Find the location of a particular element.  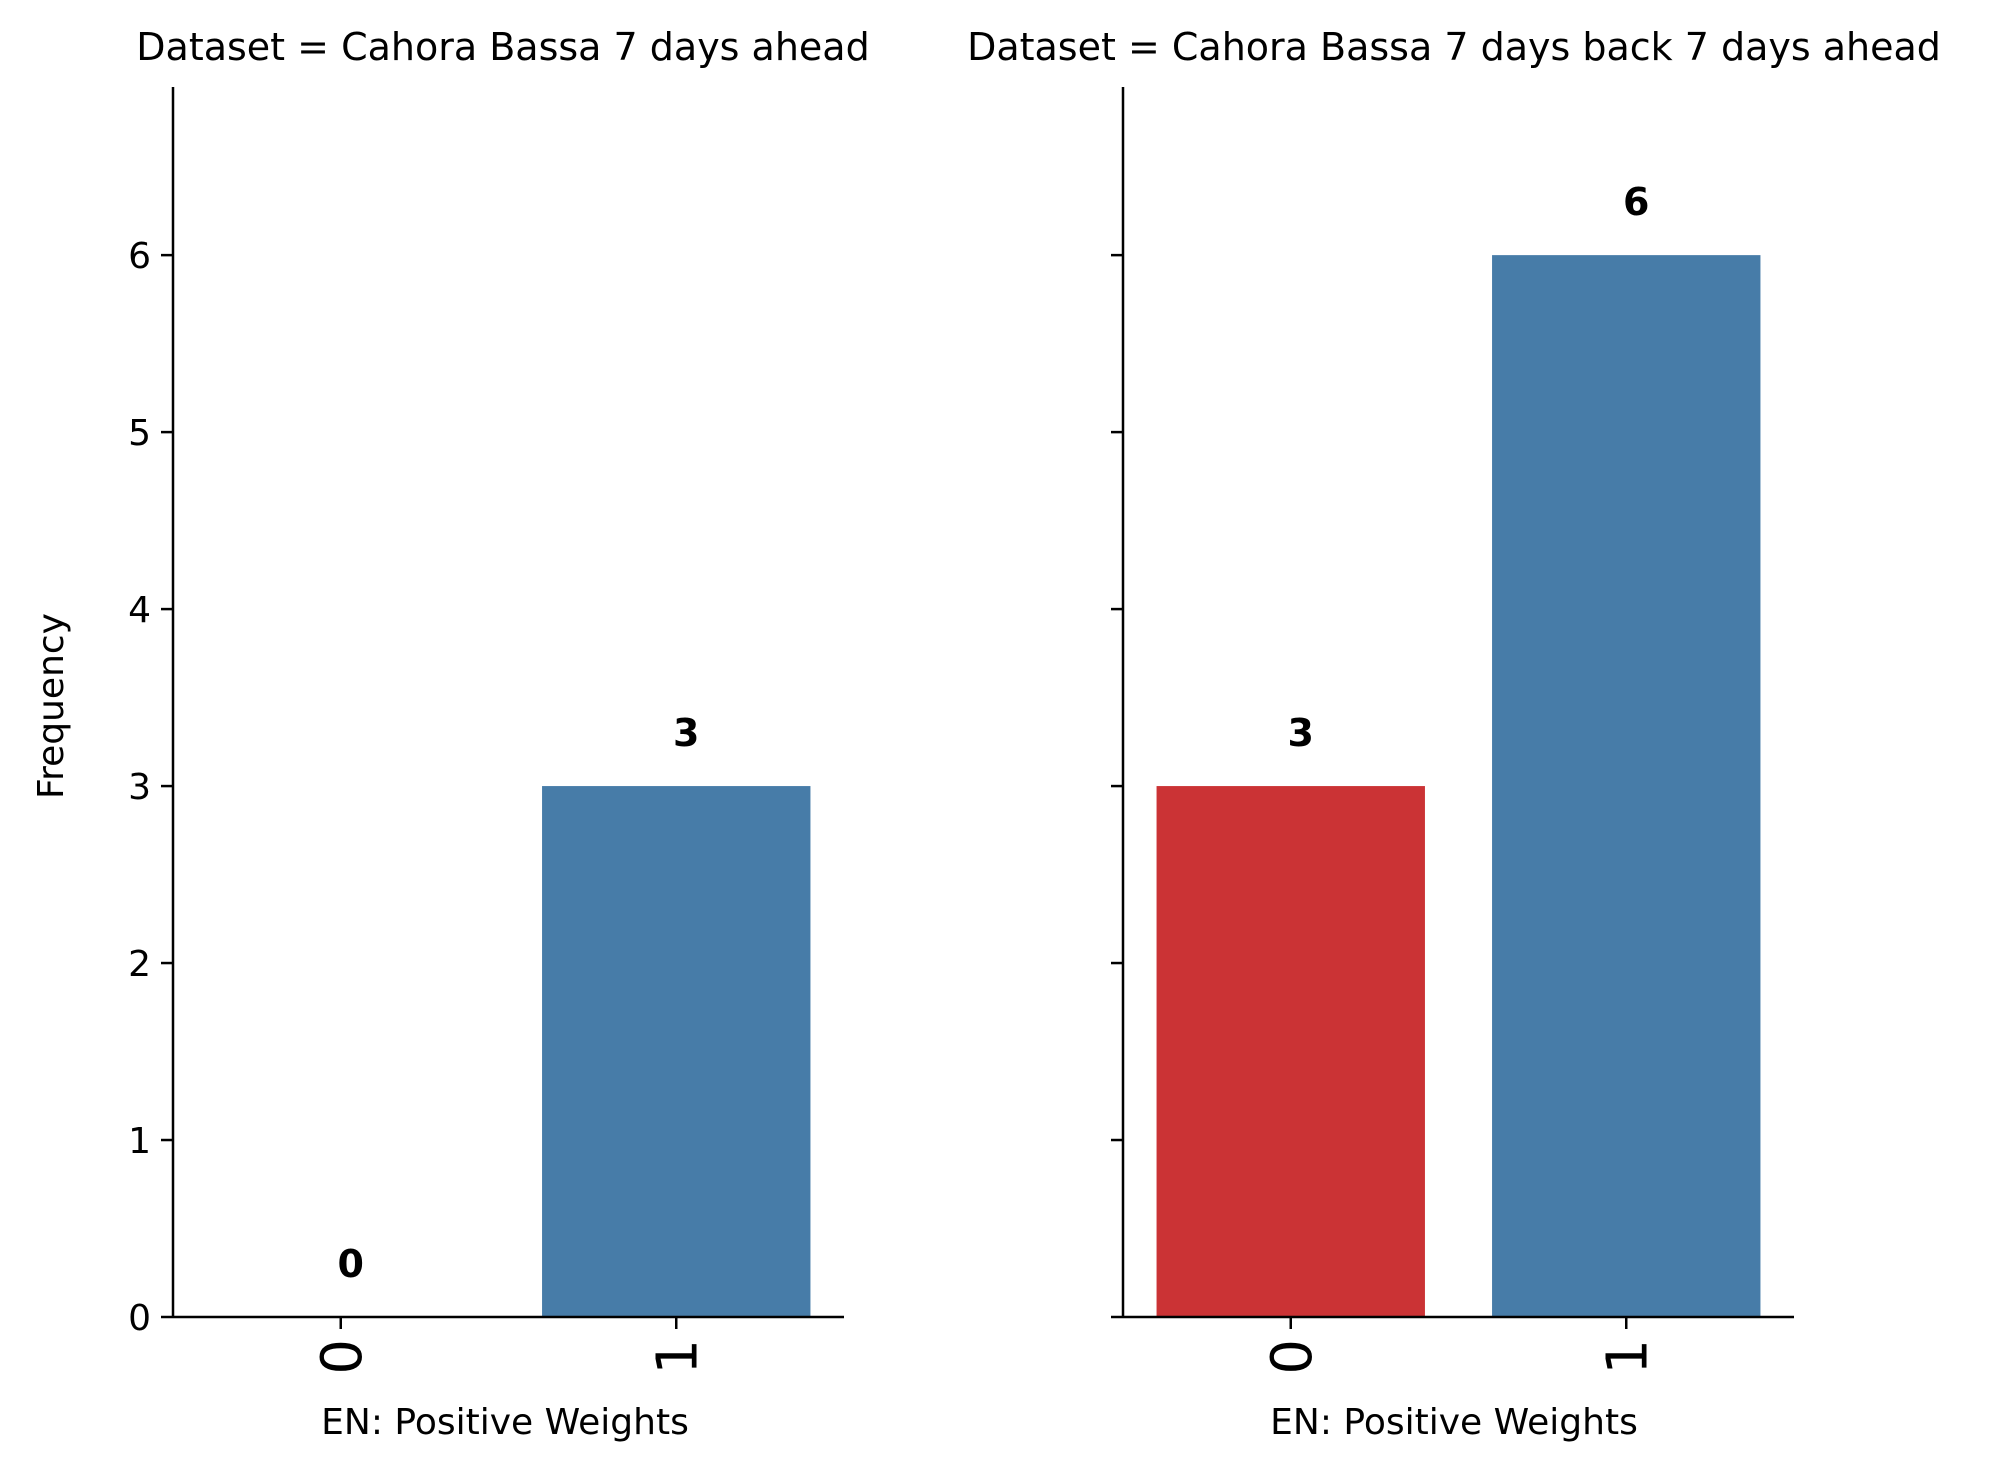

y-tick-label: 6 is located at coordinates (139, 256).